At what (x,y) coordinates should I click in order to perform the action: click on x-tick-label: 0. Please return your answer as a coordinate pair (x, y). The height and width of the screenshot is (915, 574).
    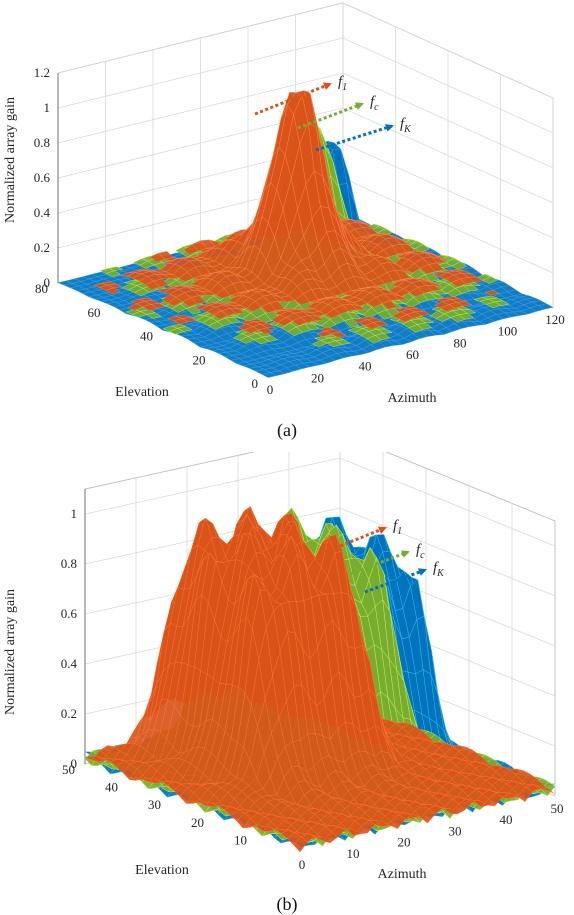
    Looking at the image, I should click on (270, 389).